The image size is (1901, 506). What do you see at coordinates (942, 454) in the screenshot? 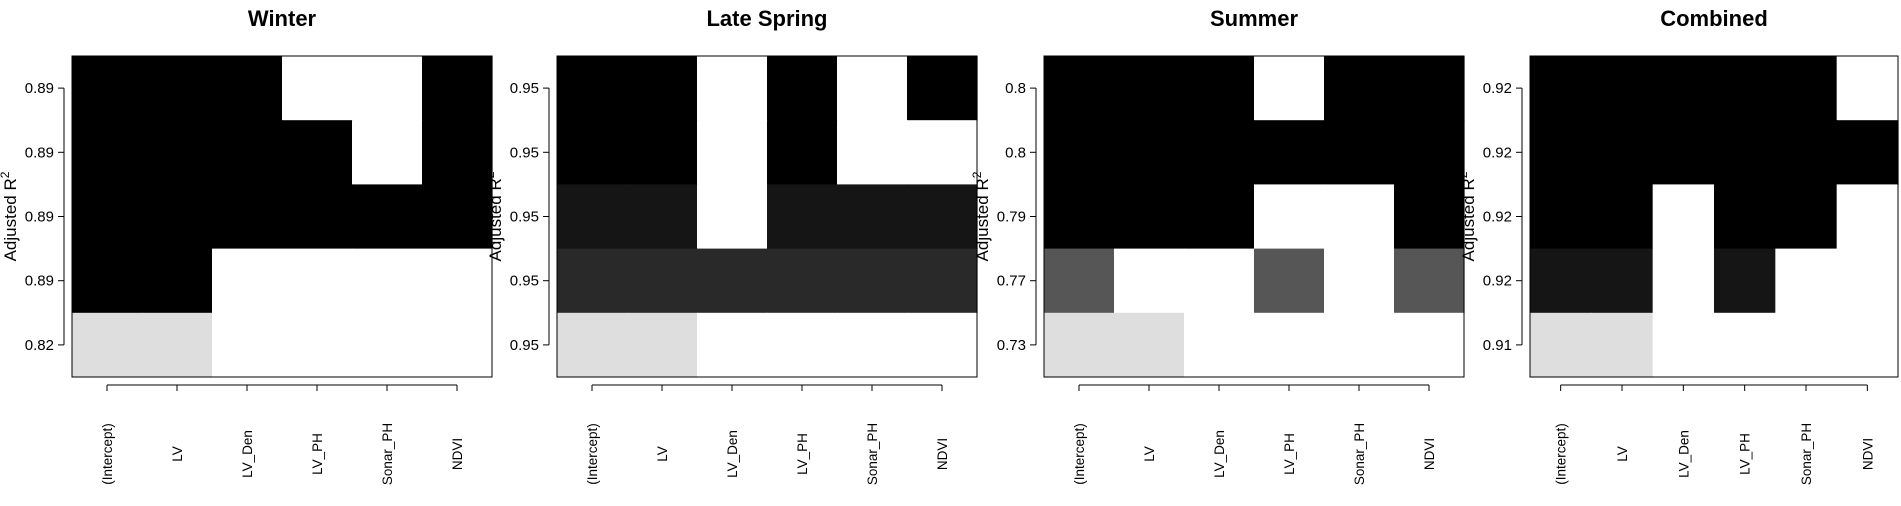
I see `x-tick-label: NDVI` at bounding box center [942, 454].